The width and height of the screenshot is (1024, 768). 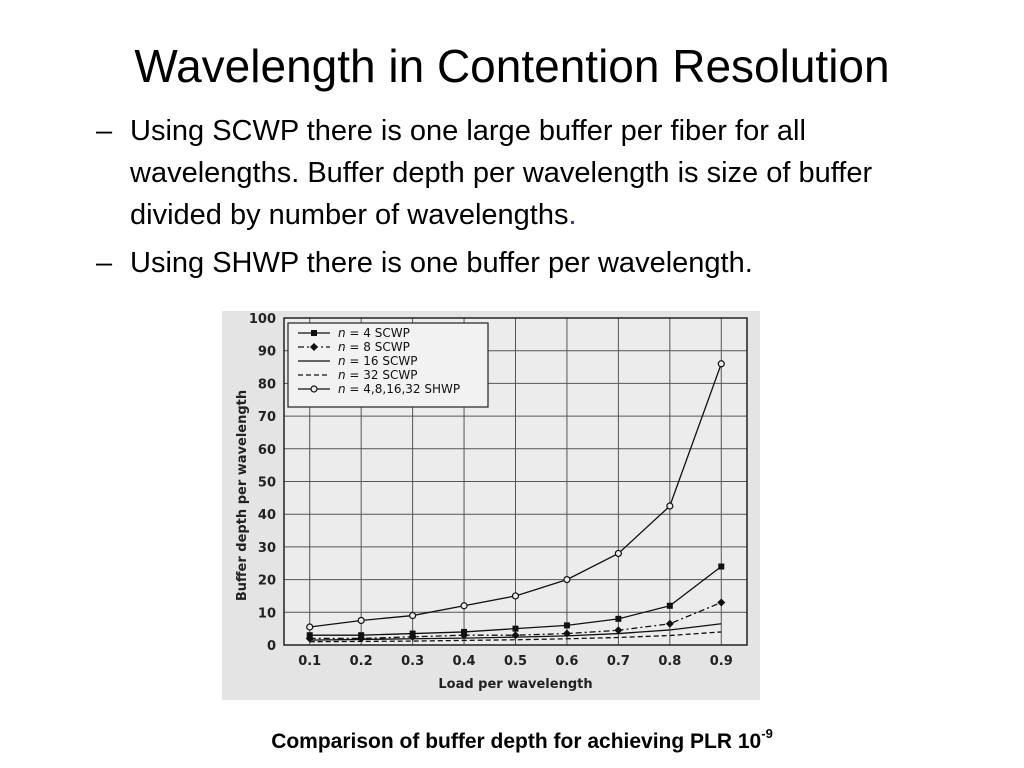 I want to click on x-tick-label: 0.7, so click(x=618, y=661).